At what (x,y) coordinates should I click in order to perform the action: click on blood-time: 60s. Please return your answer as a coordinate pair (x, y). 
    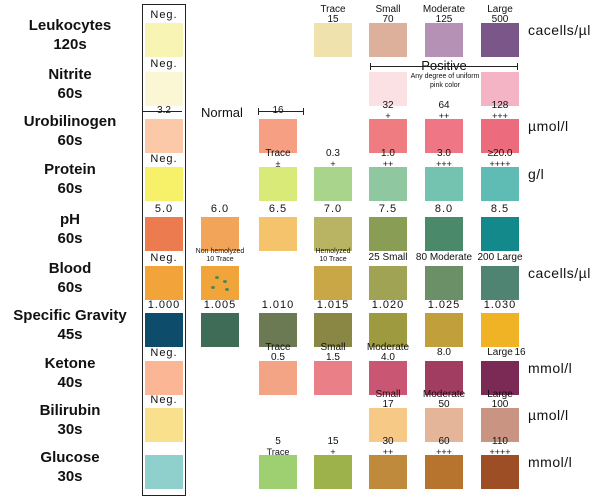
    Looking at the image, I should click on (70, 287).